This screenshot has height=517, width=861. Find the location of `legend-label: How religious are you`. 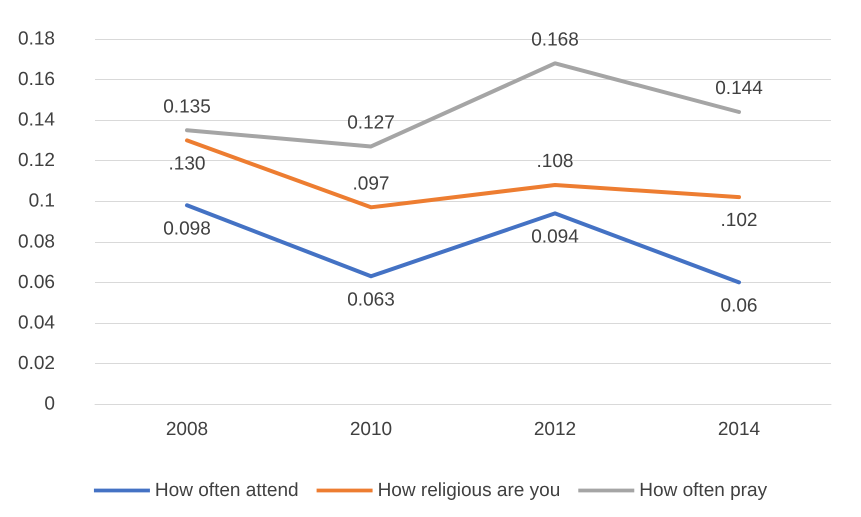

legend-label: How religious are you is located at coordinates (469, 490).